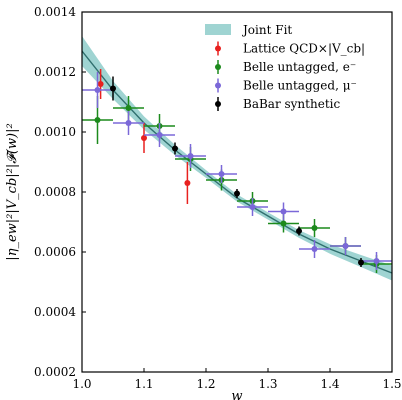 Image resolution: width=402 pixels, height=400 pixels. I want to click on x-tick-label: 1.4, so click(329, 384).